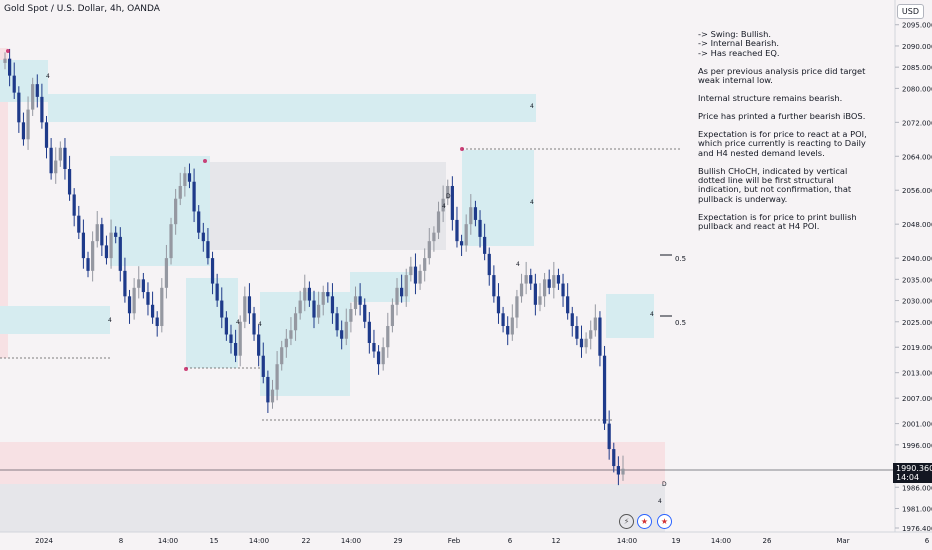 Image resolution: width=932 pixels, height=550 pixels. I want to click on annotation-label: D, so click(448, 196).